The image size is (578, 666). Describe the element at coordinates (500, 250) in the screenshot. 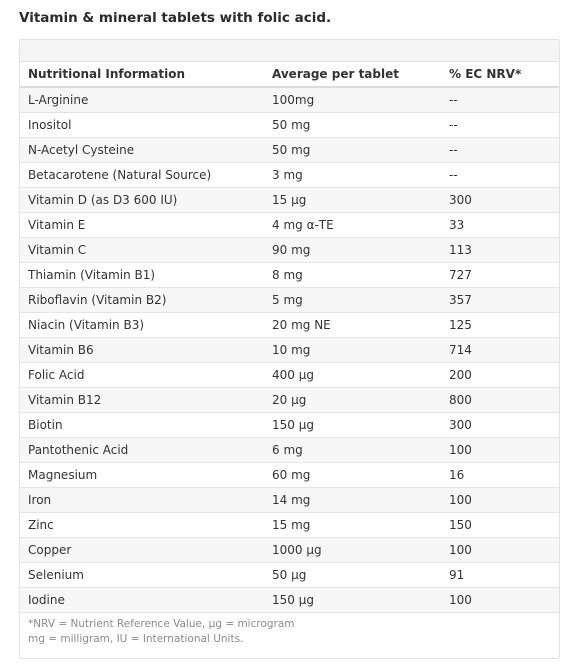

I see `cell-nrv: 113` at that location.